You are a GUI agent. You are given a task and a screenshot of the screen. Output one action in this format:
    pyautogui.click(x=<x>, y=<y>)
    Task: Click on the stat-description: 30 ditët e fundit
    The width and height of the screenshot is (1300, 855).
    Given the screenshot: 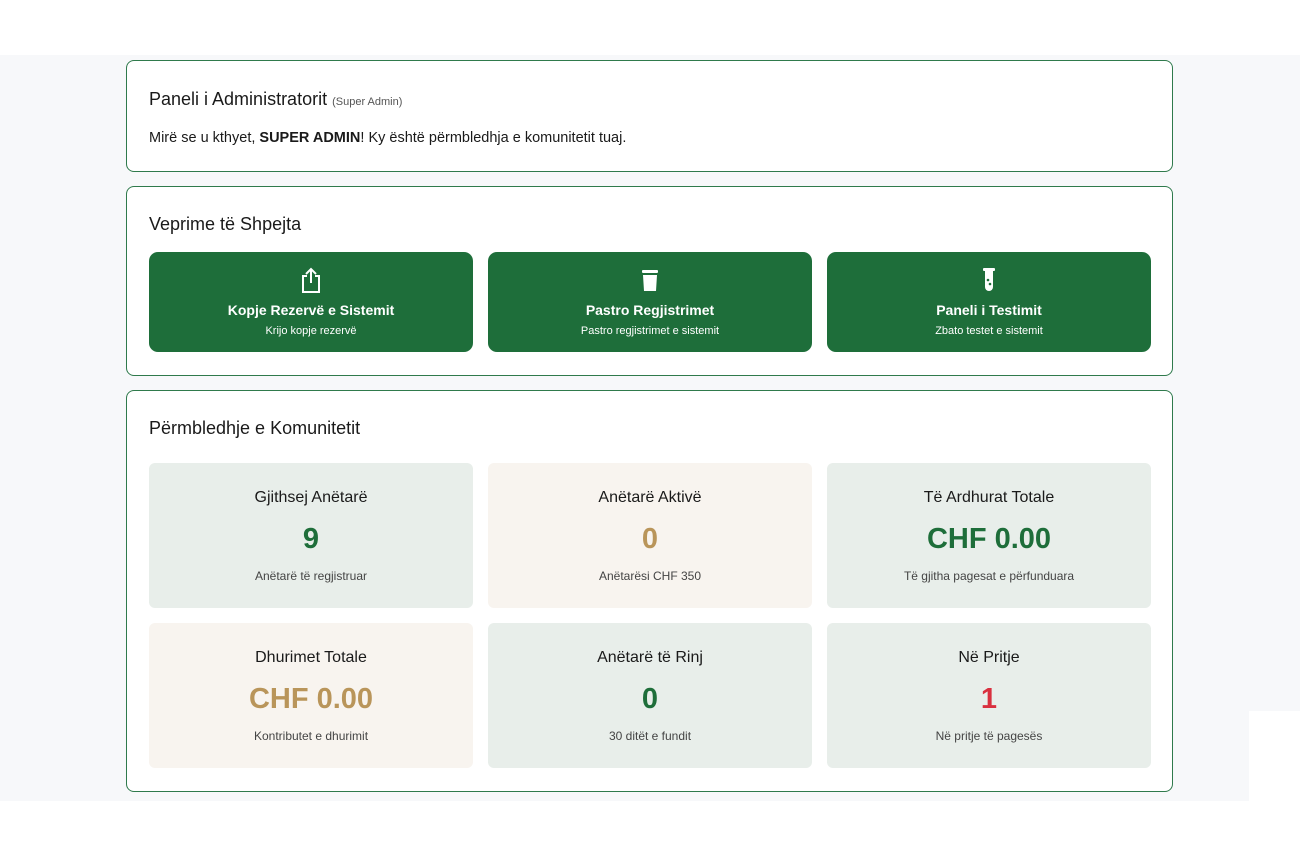 What is the action you would take?
    pyautogui.click(x=650, y=736)
    